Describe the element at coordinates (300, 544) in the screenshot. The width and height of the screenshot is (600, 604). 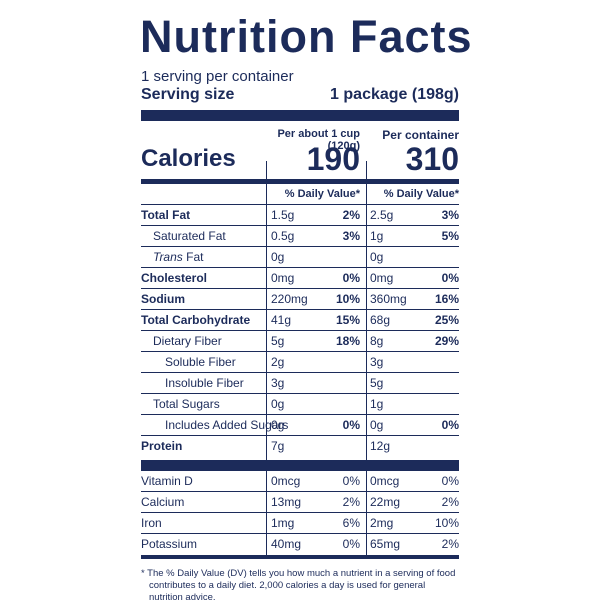
I see `vitamin-row: Potassium 40mg 0% 65mg 2%` at that location.